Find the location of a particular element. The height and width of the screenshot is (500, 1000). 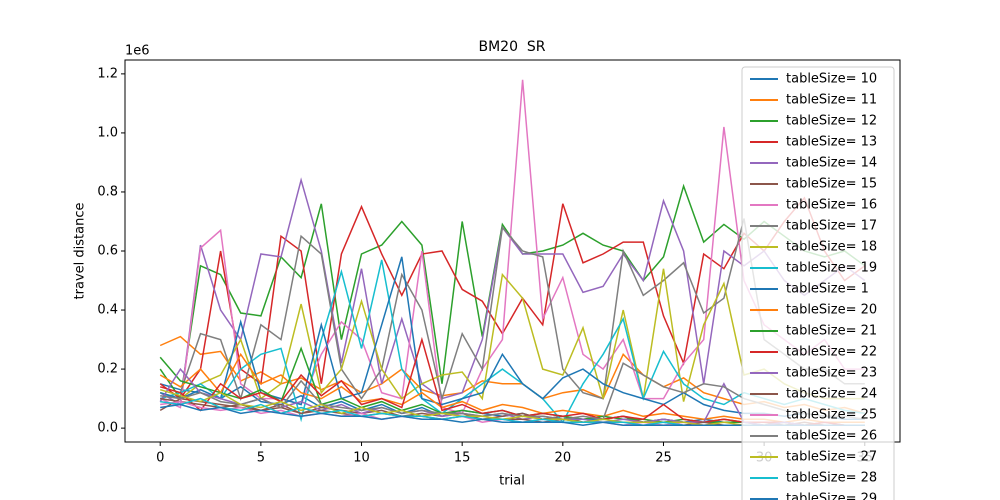

legend-label: tableSize= 25 is located at coordinates (831, 415).